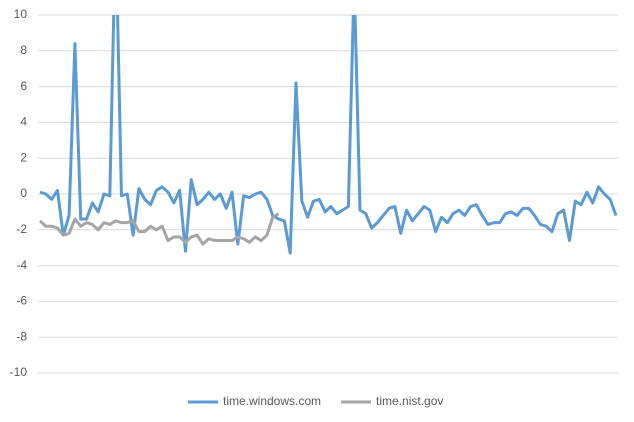 This screenshot has width=634, height=422. Describe the element at coordinates (23, 50) in the screenshot. I see `y-tick-label: 8` at that location.